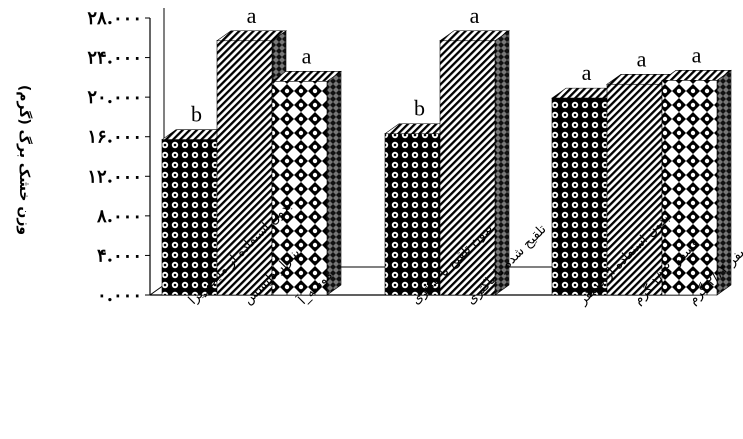 Image resolution: width=743 pixels, height=439 pixels. I want to click on bar-side, so click(334, 183).